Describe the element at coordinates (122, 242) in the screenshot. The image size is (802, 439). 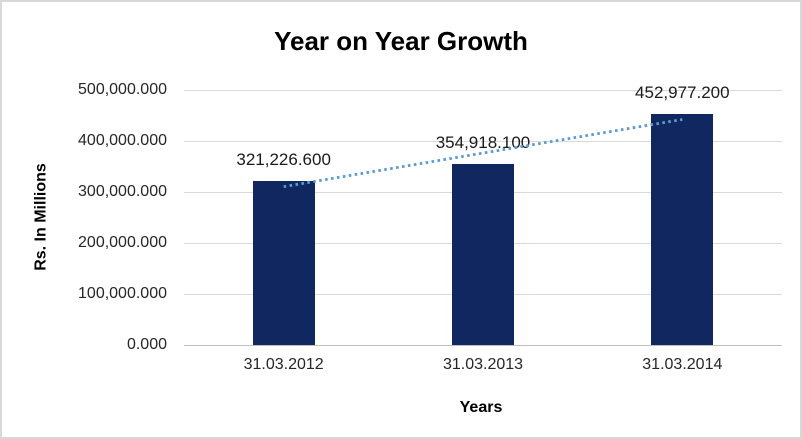
I see `y-tick-label: 200,000.000` at that location.